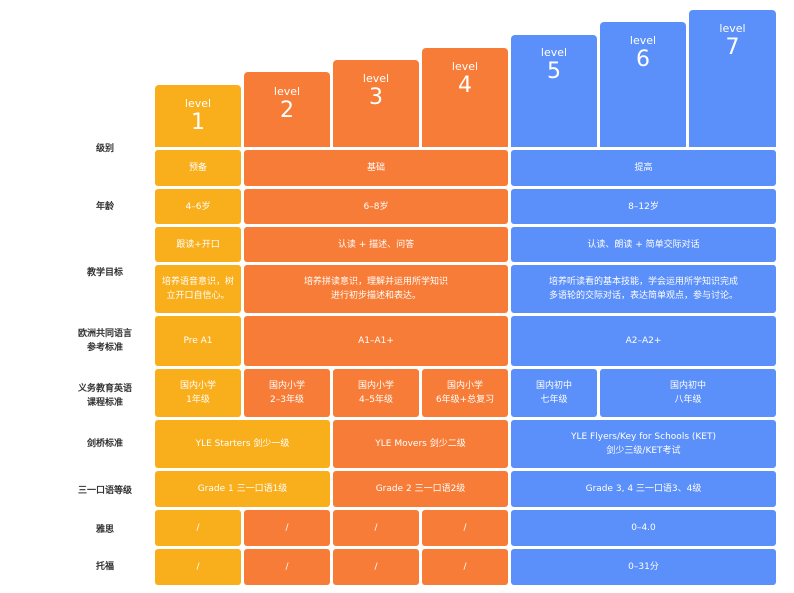 This screenshot has height=593, width=794. I want to click on level-2-tab: level 2, so click(287, 109).